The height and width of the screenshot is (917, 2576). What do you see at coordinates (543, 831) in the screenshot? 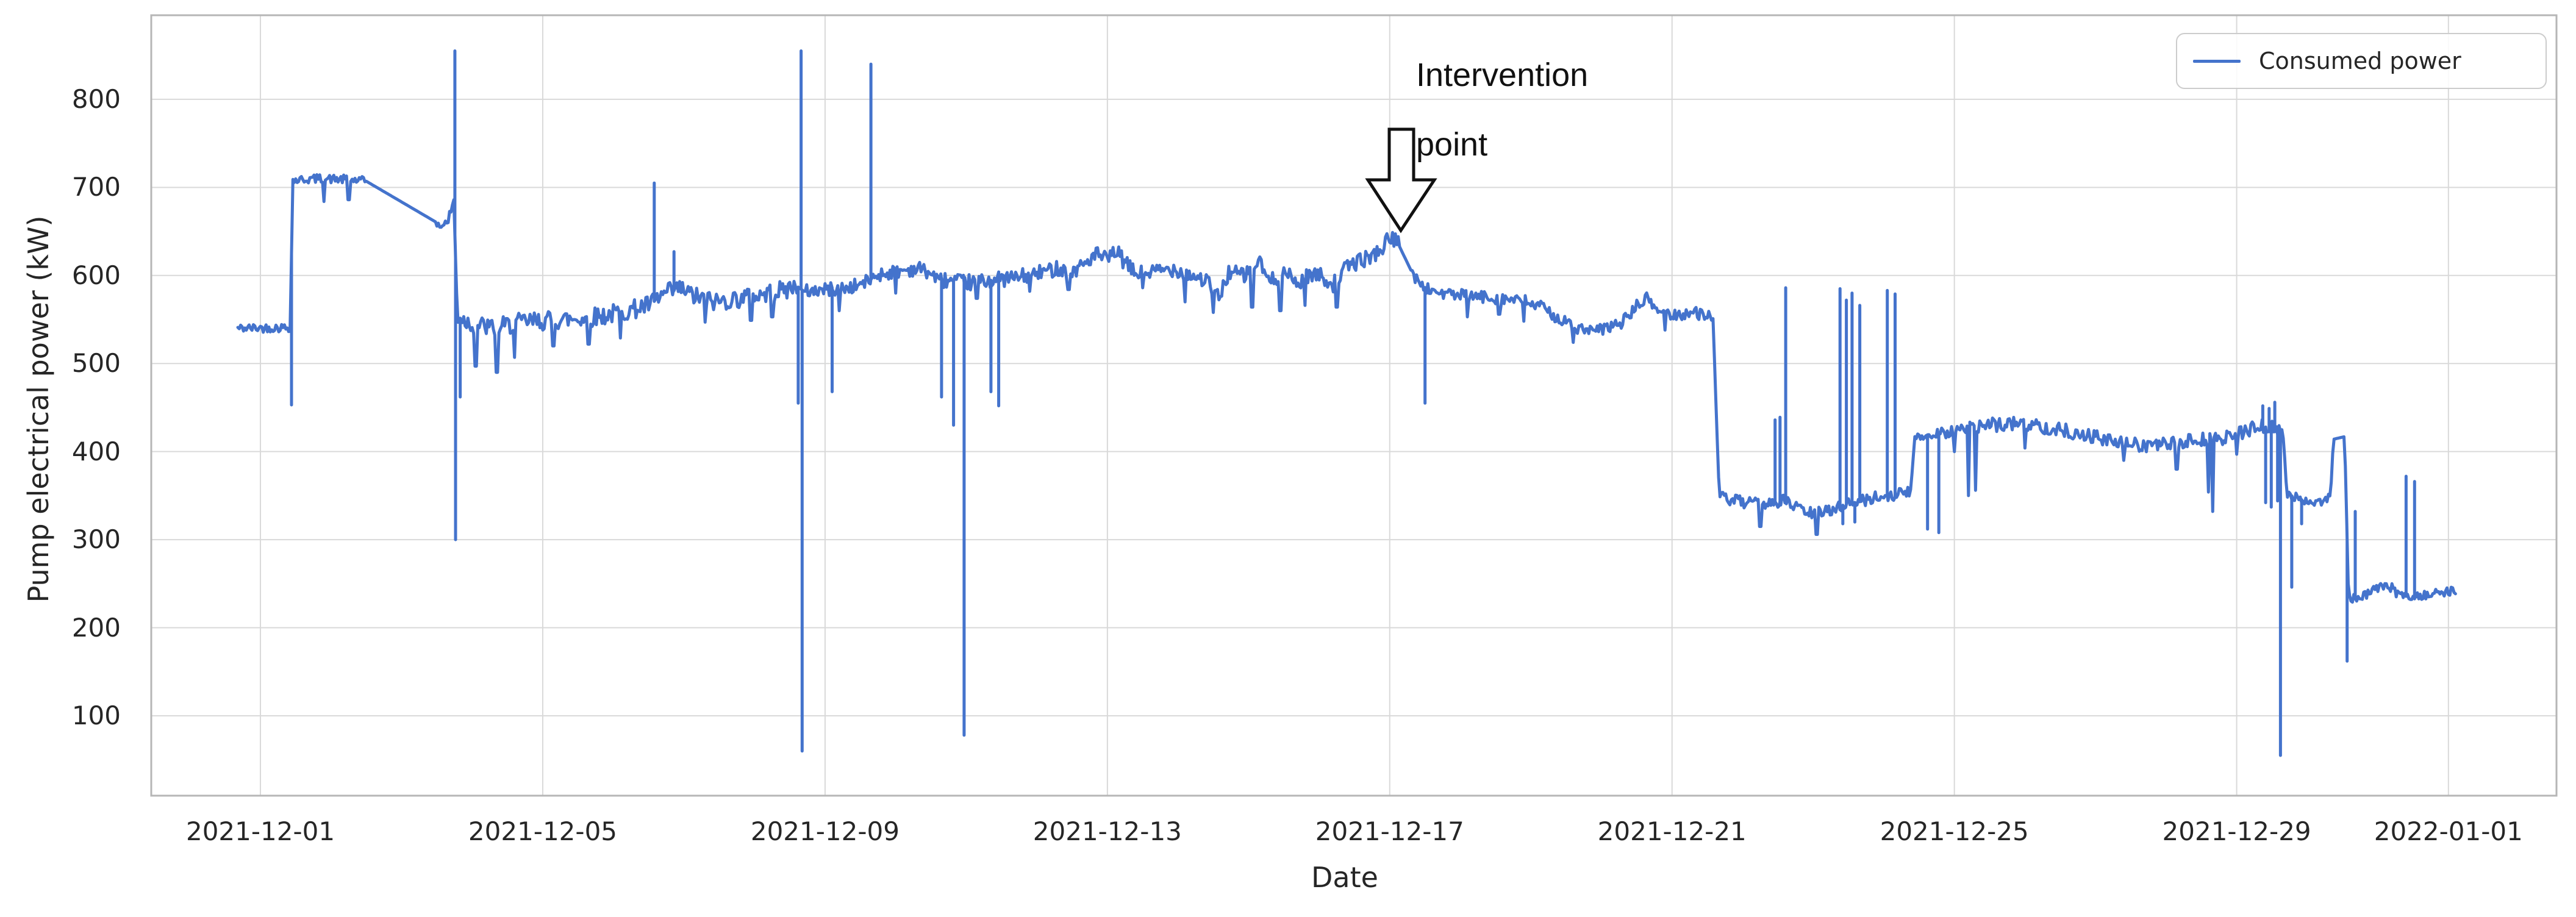
I see `x-tick-label: 2021-12-05` at bounding box center [543, 831].